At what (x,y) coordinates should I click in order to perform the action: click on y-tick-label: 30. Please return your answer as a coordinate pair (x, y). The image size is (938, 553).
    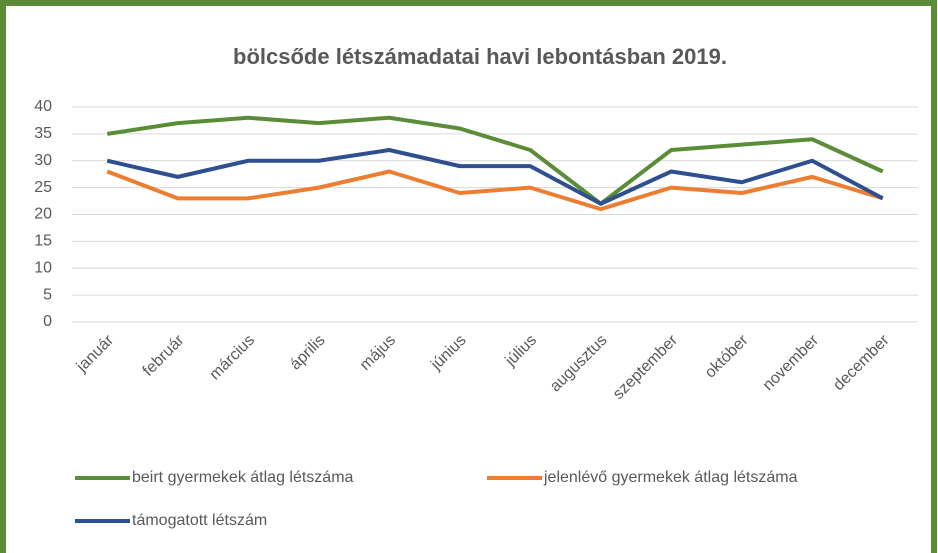
    Looking at the image, I should click on (43, 160).